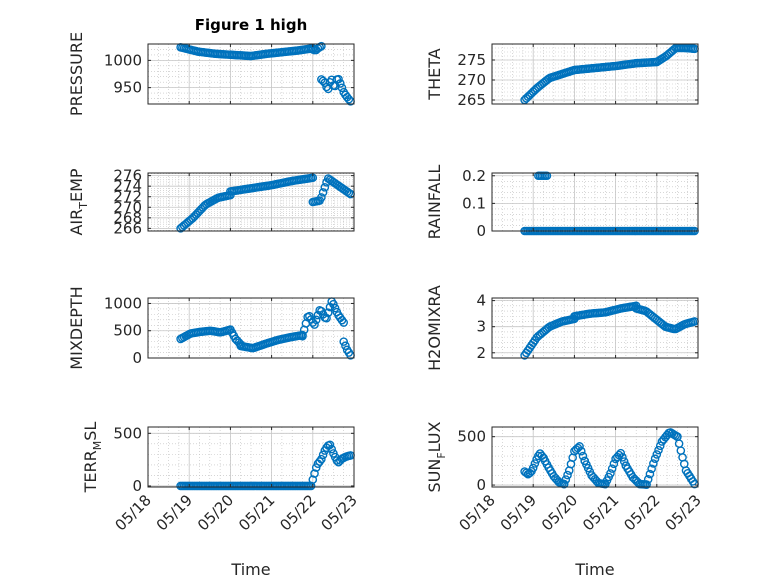 This screenshot has height=583, width=778. I want to click on axes-background, so click(595, 202).